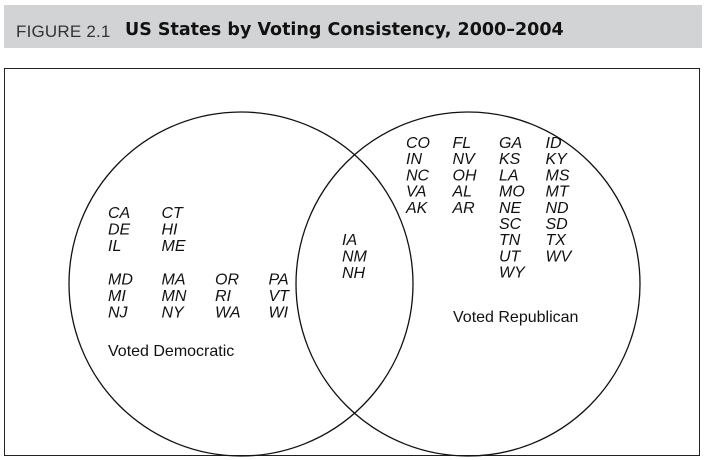 This screenshot has width=707, height=460. I want to click on republican-state-ms: MS, so click(558, 175).